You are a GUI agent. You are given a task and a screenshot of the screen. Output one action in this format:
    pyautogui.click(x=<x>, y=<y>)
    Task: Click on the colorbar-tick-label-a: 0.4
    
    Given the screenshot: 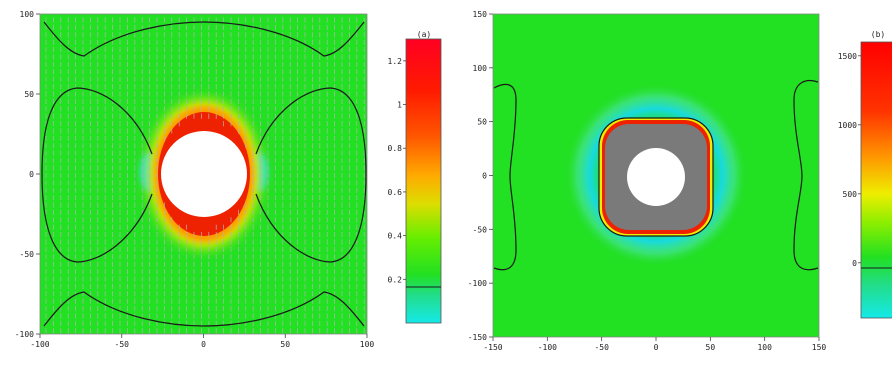 What is the action you would take?
    pyautogui.click(x=395, y=236)
    